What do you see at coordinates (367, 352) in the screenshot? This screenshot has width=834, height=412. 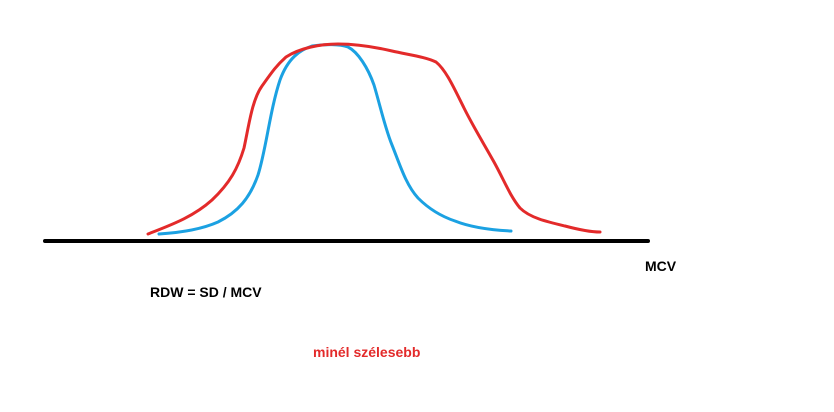 I see `wider-note-text: minél szélesebb` at bounding box center [367, 352].